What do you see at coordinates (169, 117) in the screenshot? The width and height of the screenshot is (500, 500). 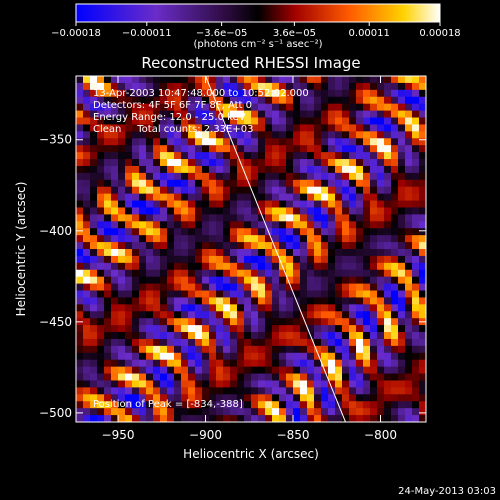 I see `annotation-energy: Energy Range: 12.0 - 25.0 keV` at bounding box center [169, 117].